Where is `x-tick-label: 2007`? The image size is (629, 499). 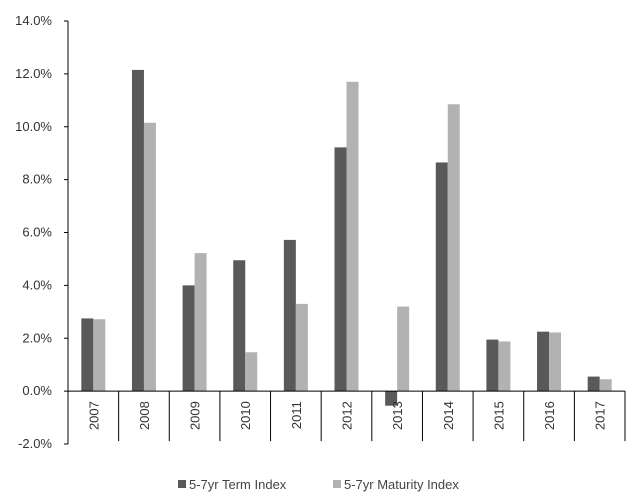
x-tick-label: 2007 is located at coordinates (93, 415).